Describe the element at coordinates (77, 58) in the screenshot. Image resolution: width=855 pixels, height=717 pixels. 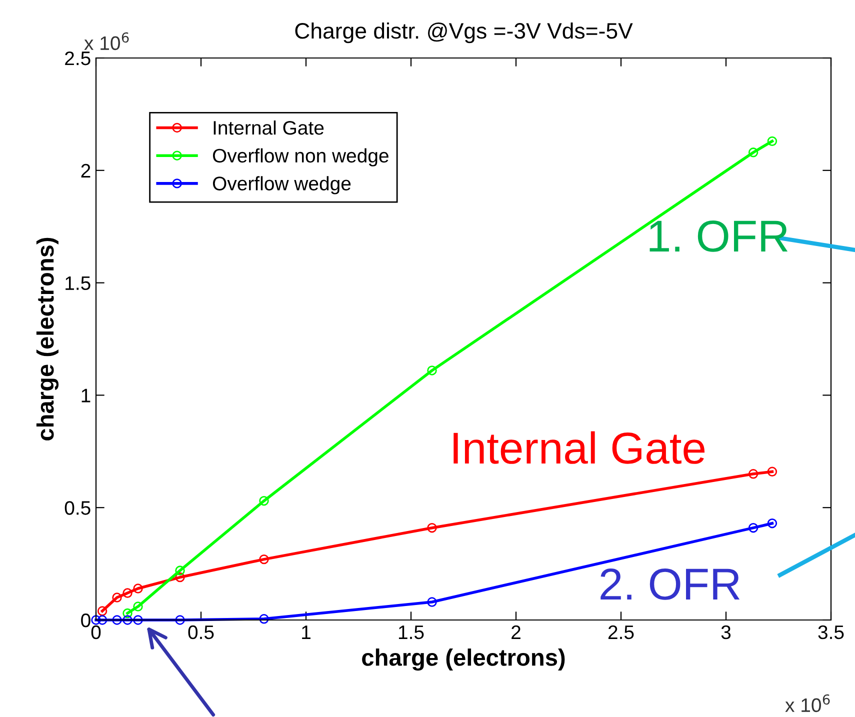
I see `y-tick-label: 2.5` at that location.